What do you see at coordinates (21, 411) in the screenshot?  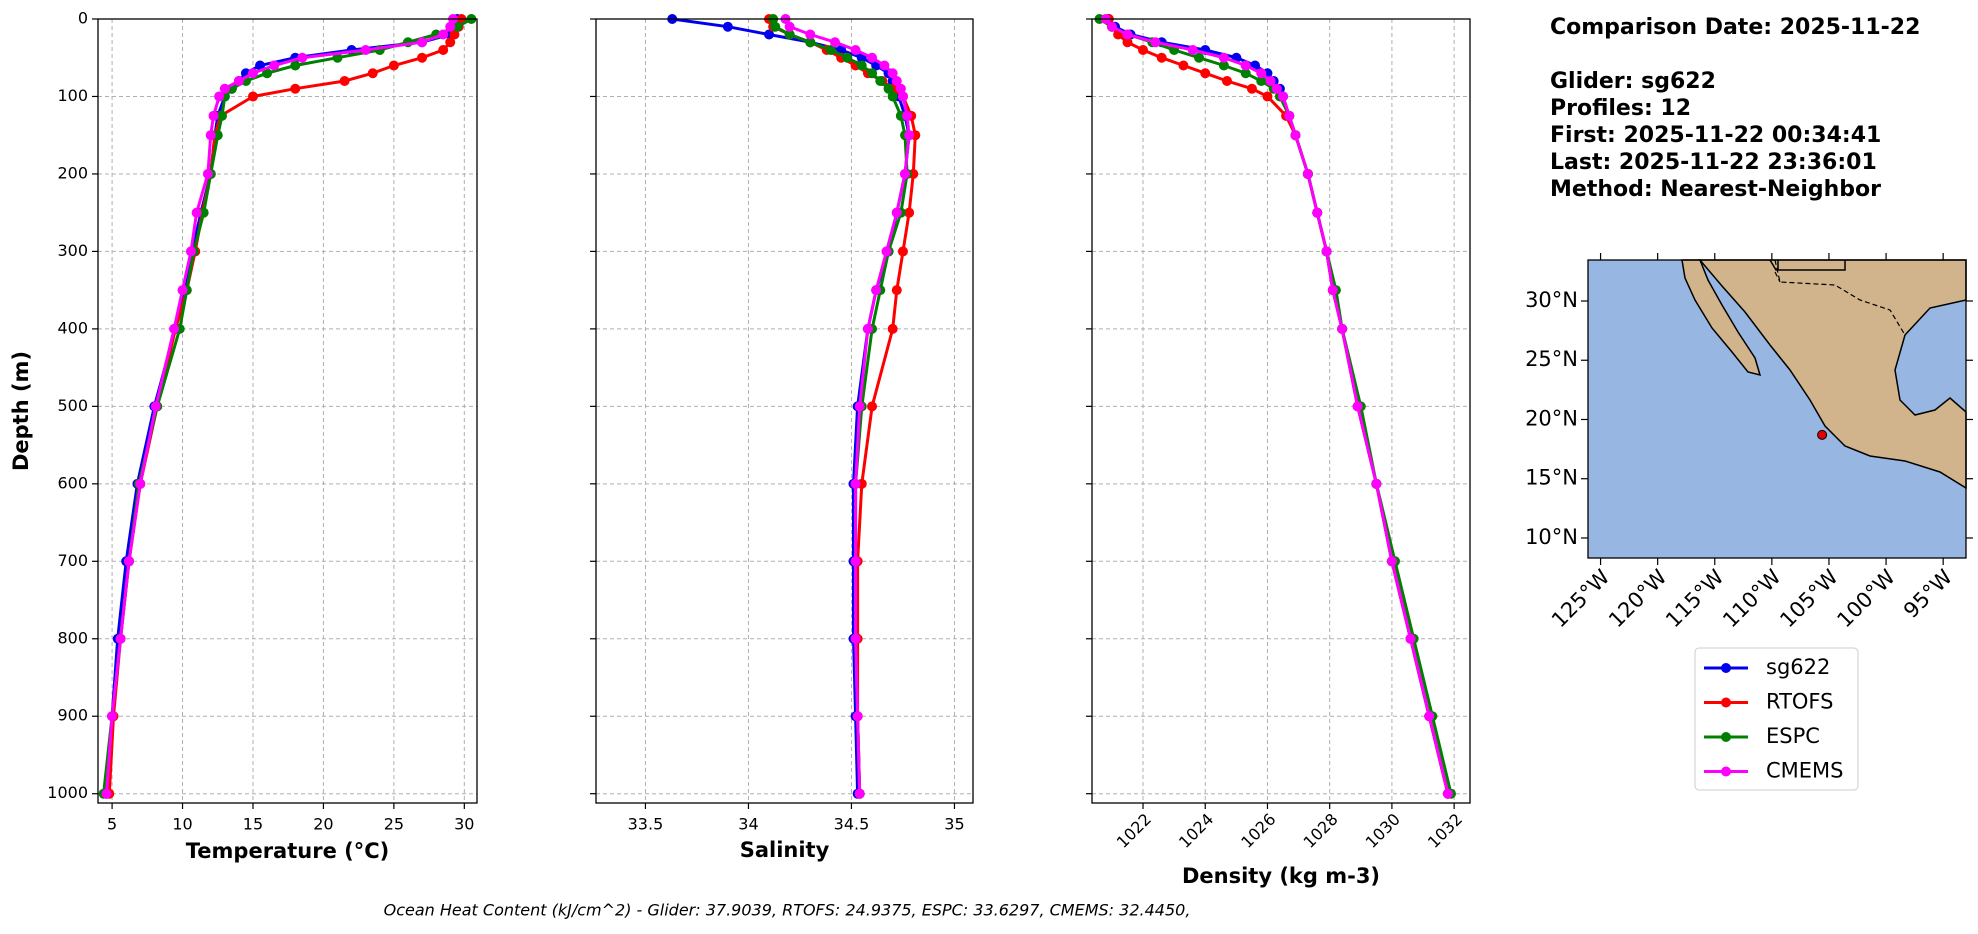 I see `y-axis-label: Depth (m)` at bounding box center [21, 411].